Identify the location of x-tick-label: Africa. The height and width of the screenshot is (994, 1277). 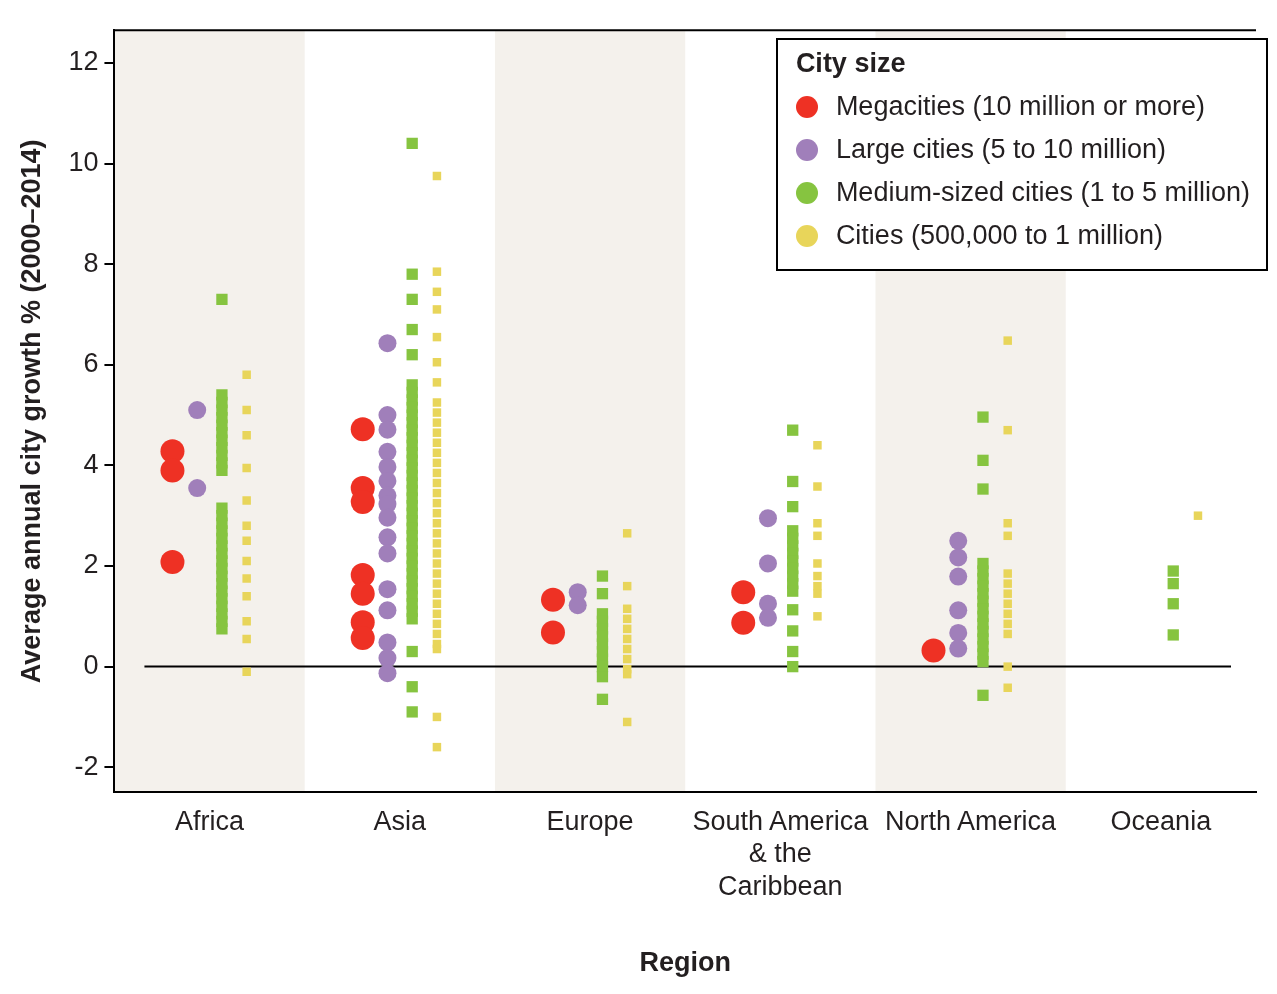
(210, 821).